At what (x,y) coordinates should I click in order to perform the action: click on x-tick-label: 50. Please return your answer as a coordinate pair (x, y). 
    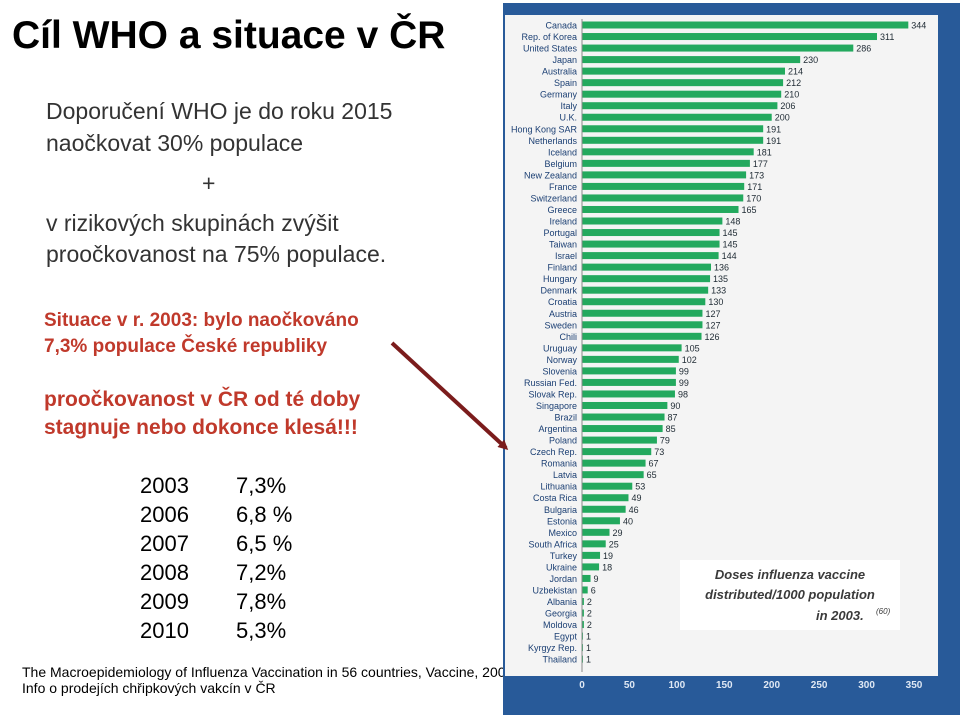
    Looking at the image, I should click on (630, 685).